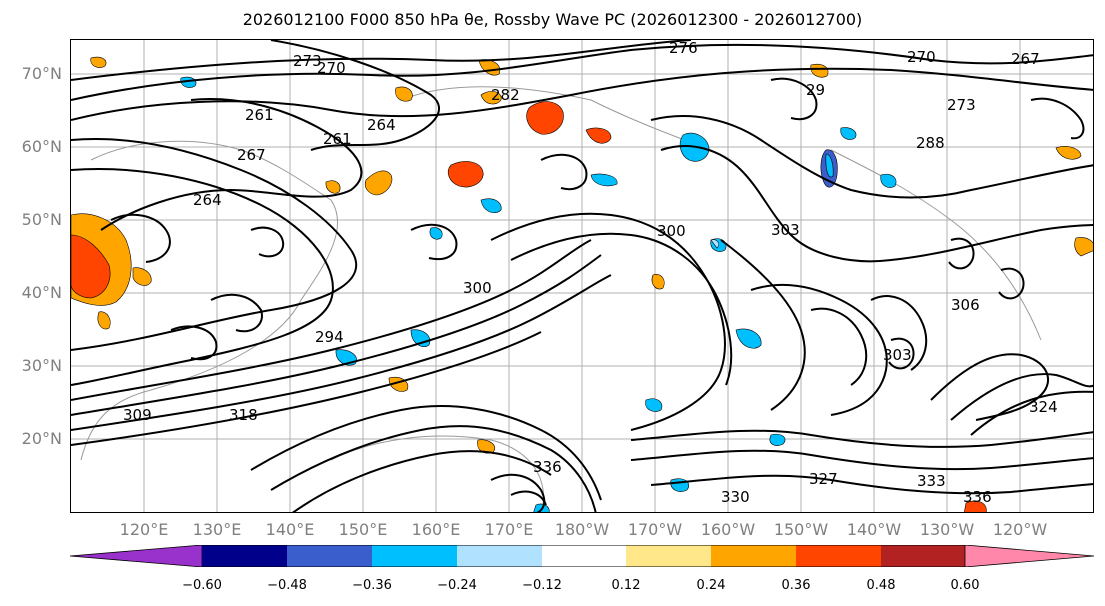 The width and height of the screenshot is (1105, 606). I want to click on colorbar-tick: 0.12, so click(626, 585).